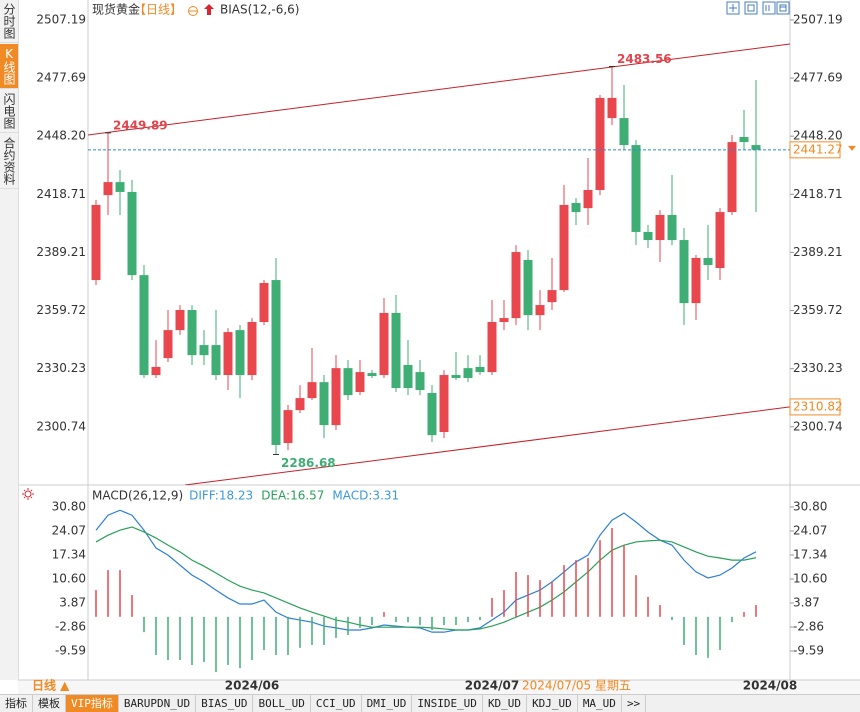  What do you see at coordinates (600, 703) in the screenshot?
I see `toolbar-item: MA_UD` at bounding box center [600, 703].